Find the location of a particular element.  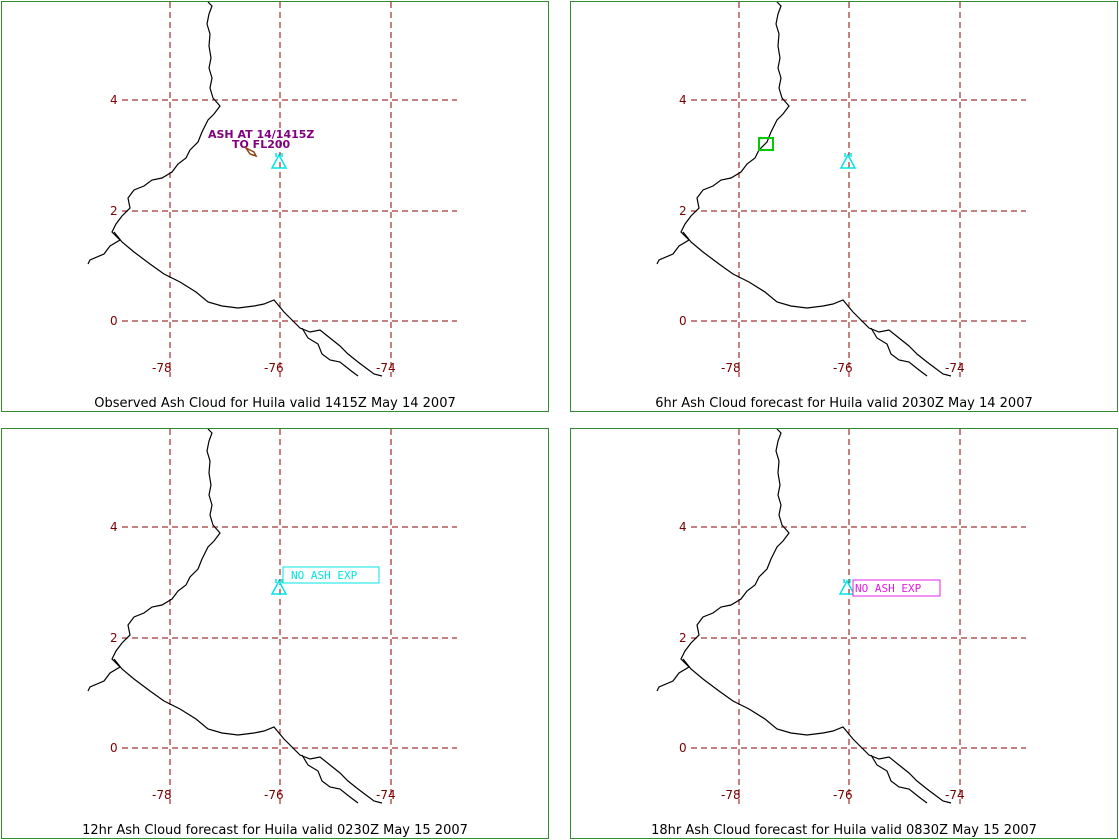

ash-cloud-box is located at coordinates (766, 144).